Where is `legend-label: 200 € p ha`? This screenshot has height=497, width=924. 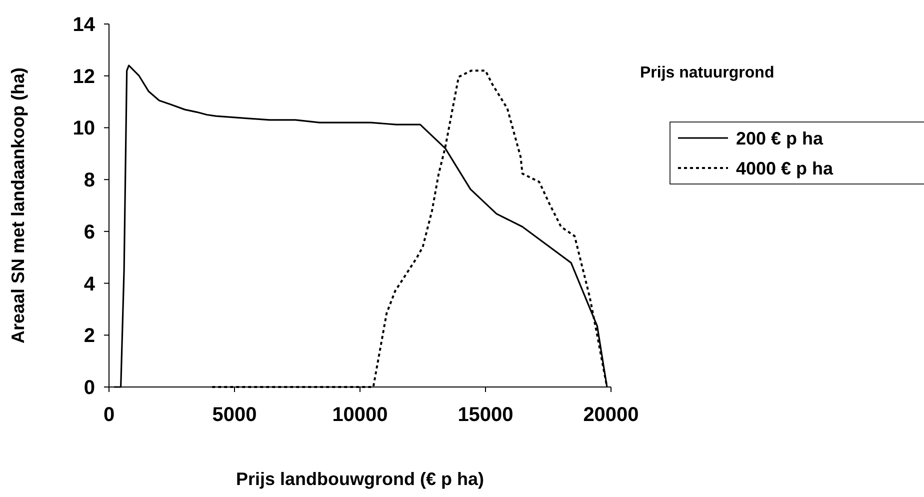
legend-label: 200 € p ha is located at coordinates (780, 138).